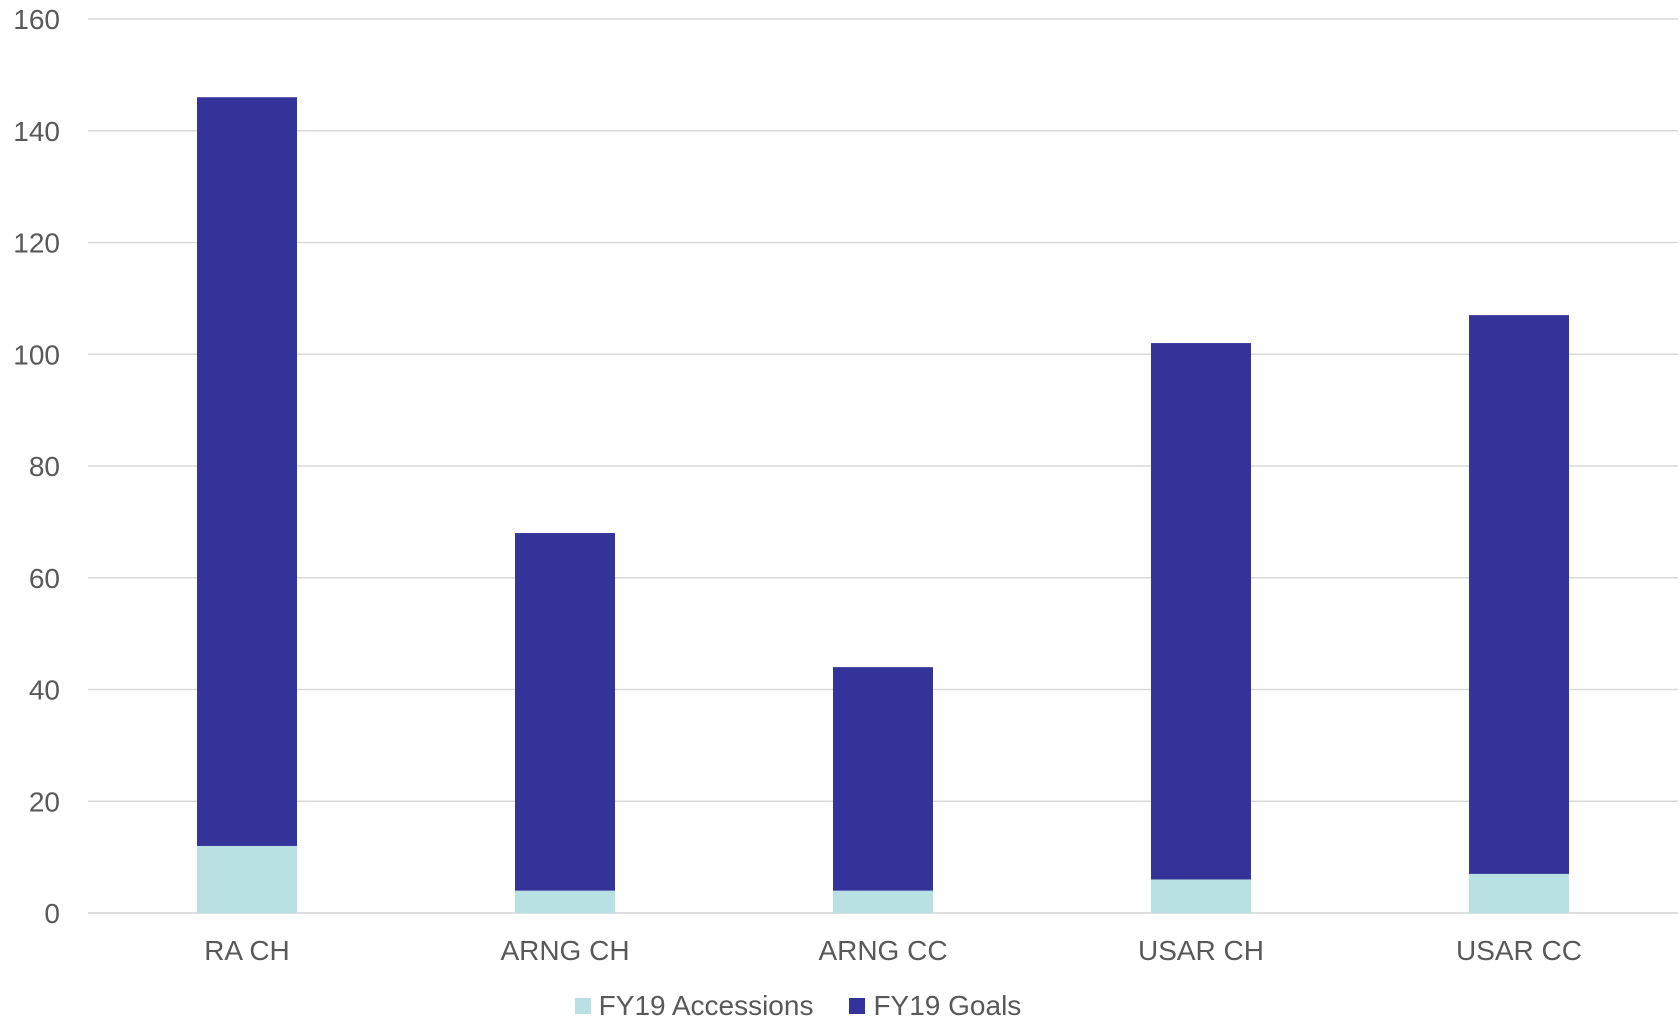 The height and width of the screenshot is (1024, 1680). I want to click on x-category-label: USAR CC, so click(1519, 950).